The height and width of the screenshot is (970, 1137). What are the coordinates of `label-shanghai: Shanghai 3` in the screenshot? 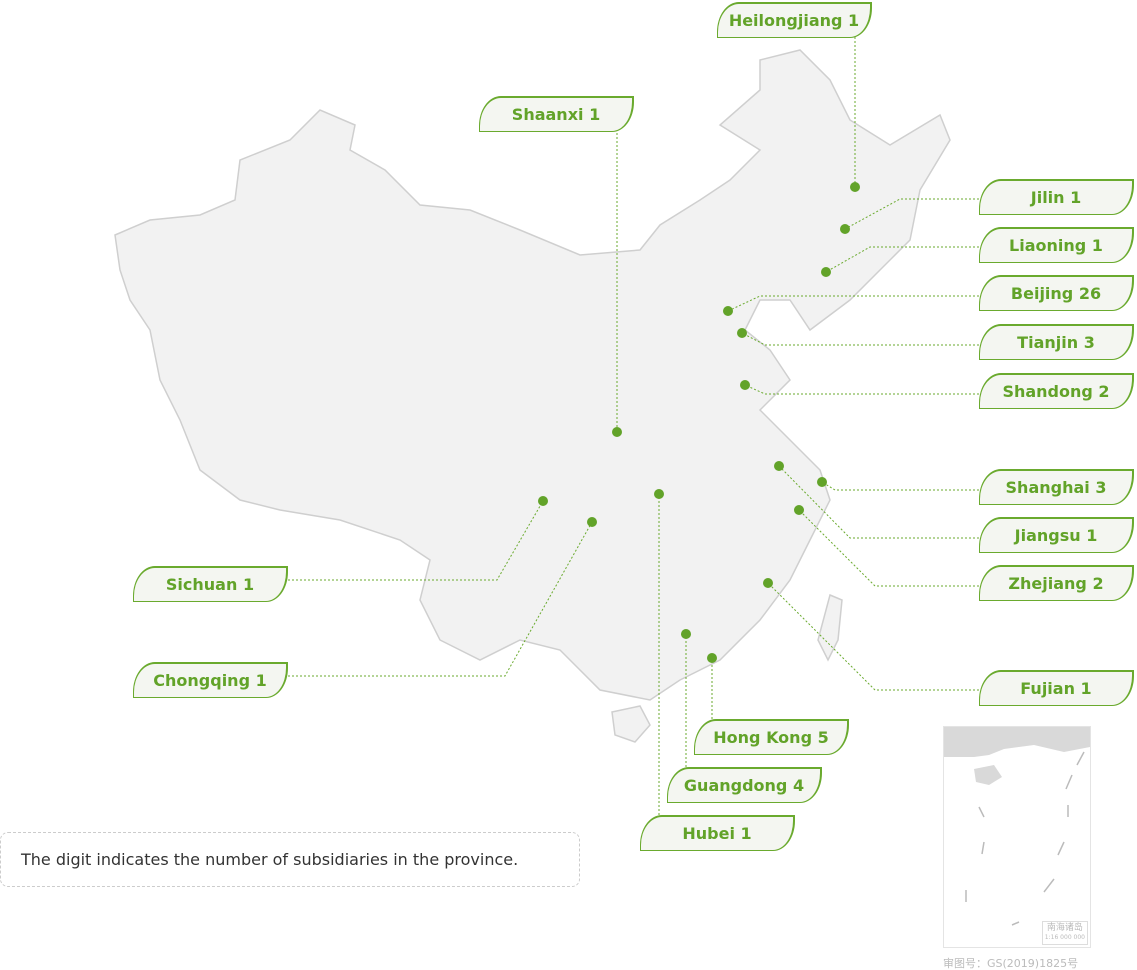 It's located at (1056, 487).